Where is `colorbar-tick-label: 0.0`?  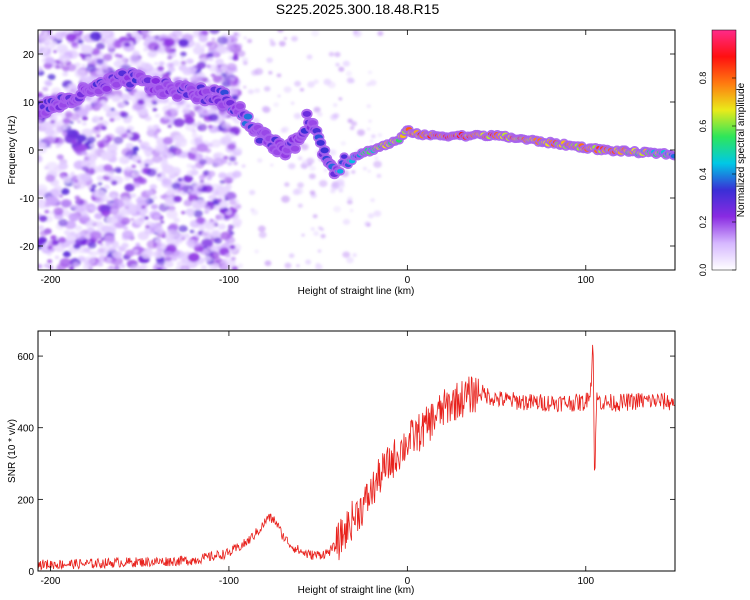 colorbar-tick-label: 0.0 is located at coordinates (703, 270).